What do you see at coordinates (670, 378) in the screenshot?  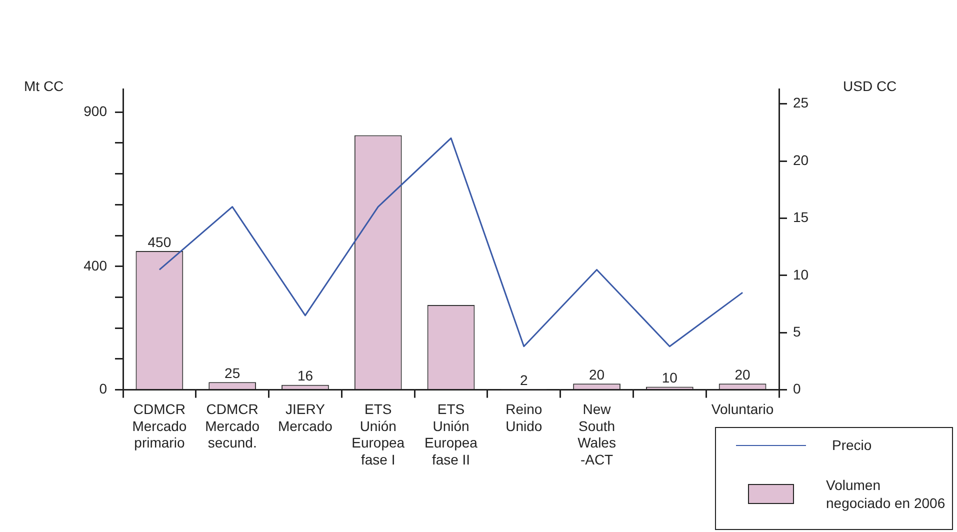 I see `data-label: 10` at bounding box center [670, 378].